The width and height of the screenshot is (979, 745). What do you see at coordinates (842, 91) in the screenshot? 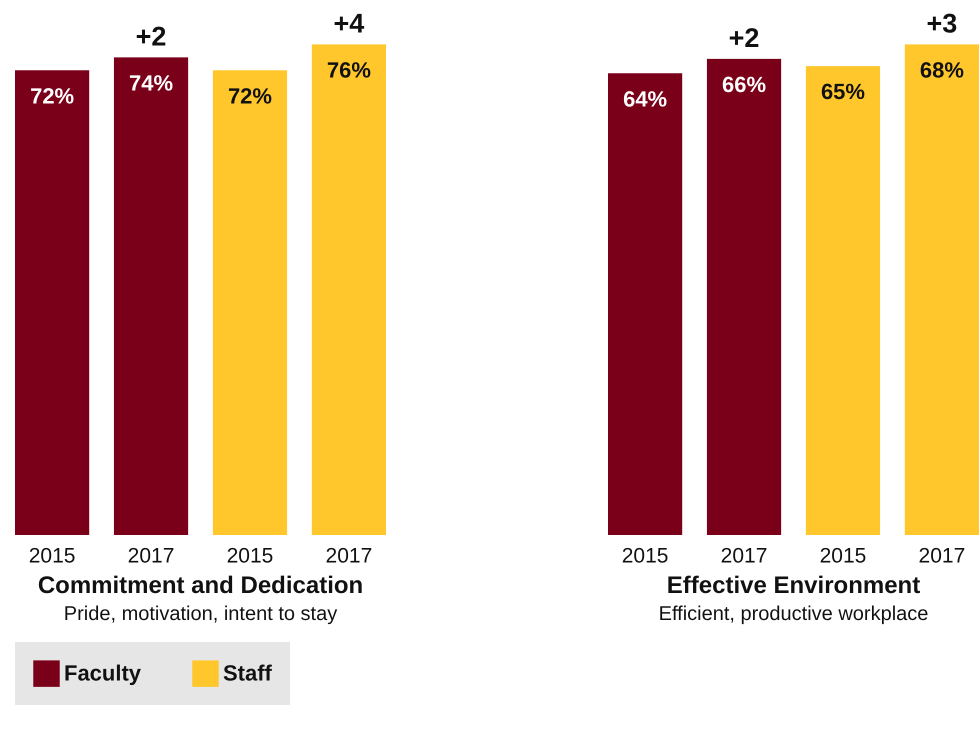
I see `data-label: 65%` at bounding box center [842, 91].